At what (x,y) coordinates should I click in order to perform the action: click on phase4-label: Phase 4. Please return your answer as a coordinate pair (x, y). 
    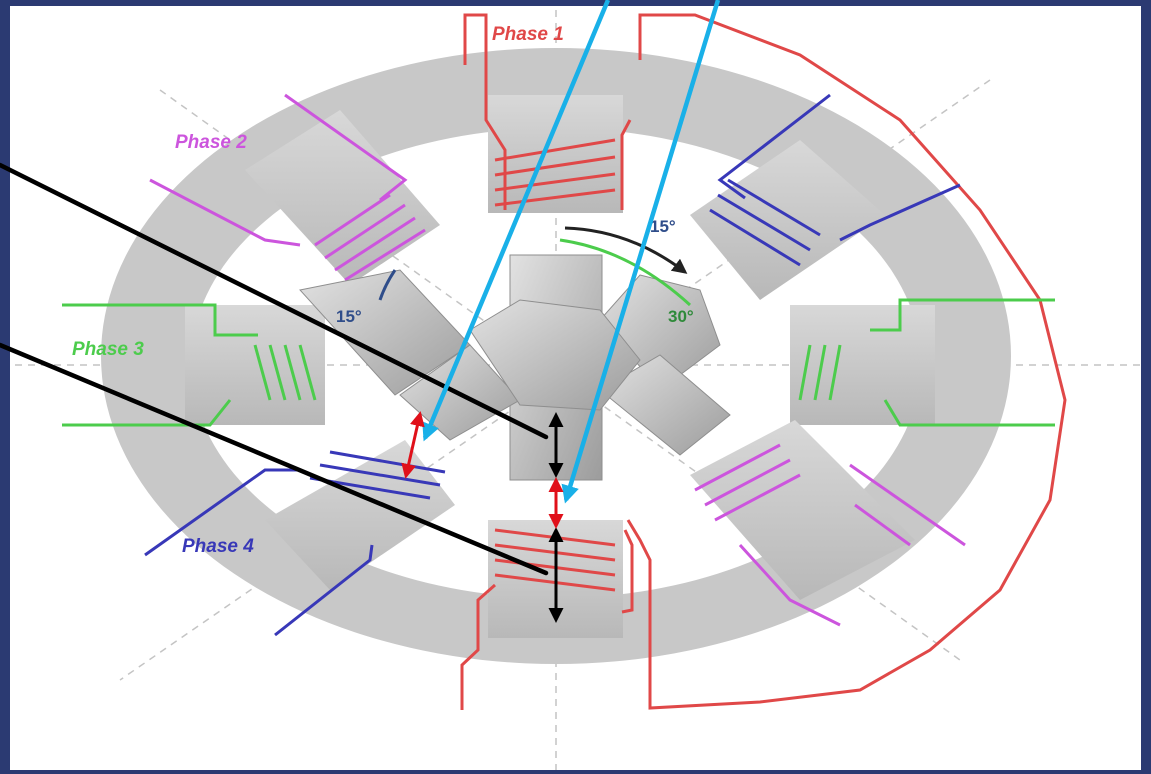
    Looking at the image, I should click on (218, 546).